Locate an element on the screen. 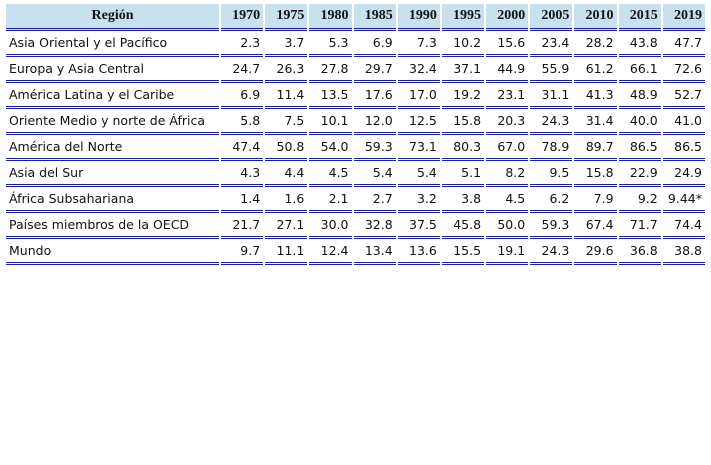  year-header: 2019 is located at coordinates (683, 17).